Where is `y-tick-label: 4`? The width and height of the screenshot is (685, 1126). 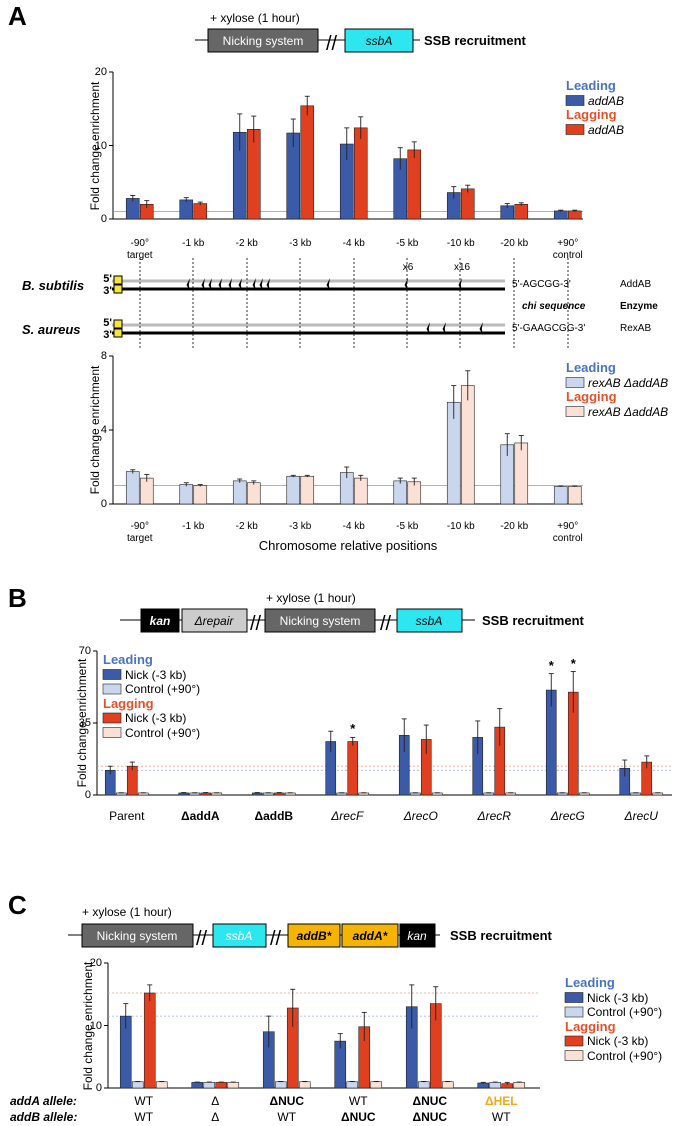 y-tick-label: 4 is located at coordinates (103, 430).